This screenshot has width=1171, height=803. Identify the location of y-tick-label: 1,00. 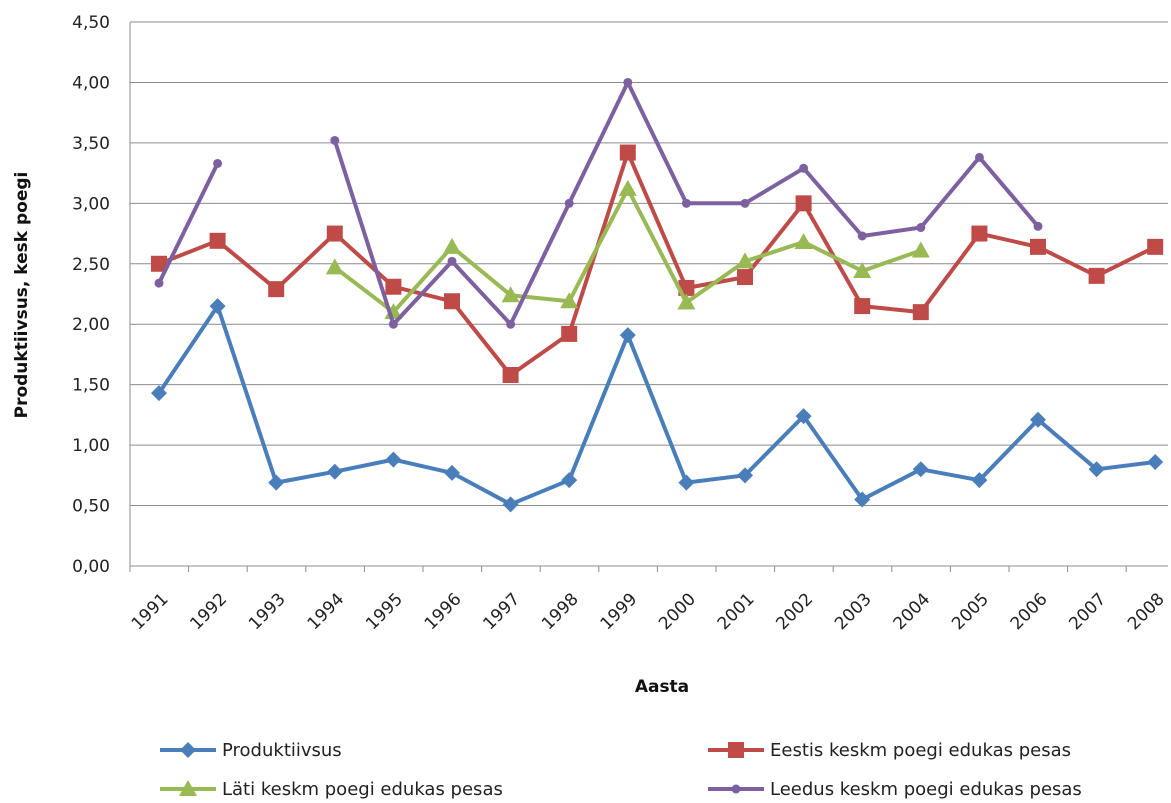
(91, 446).